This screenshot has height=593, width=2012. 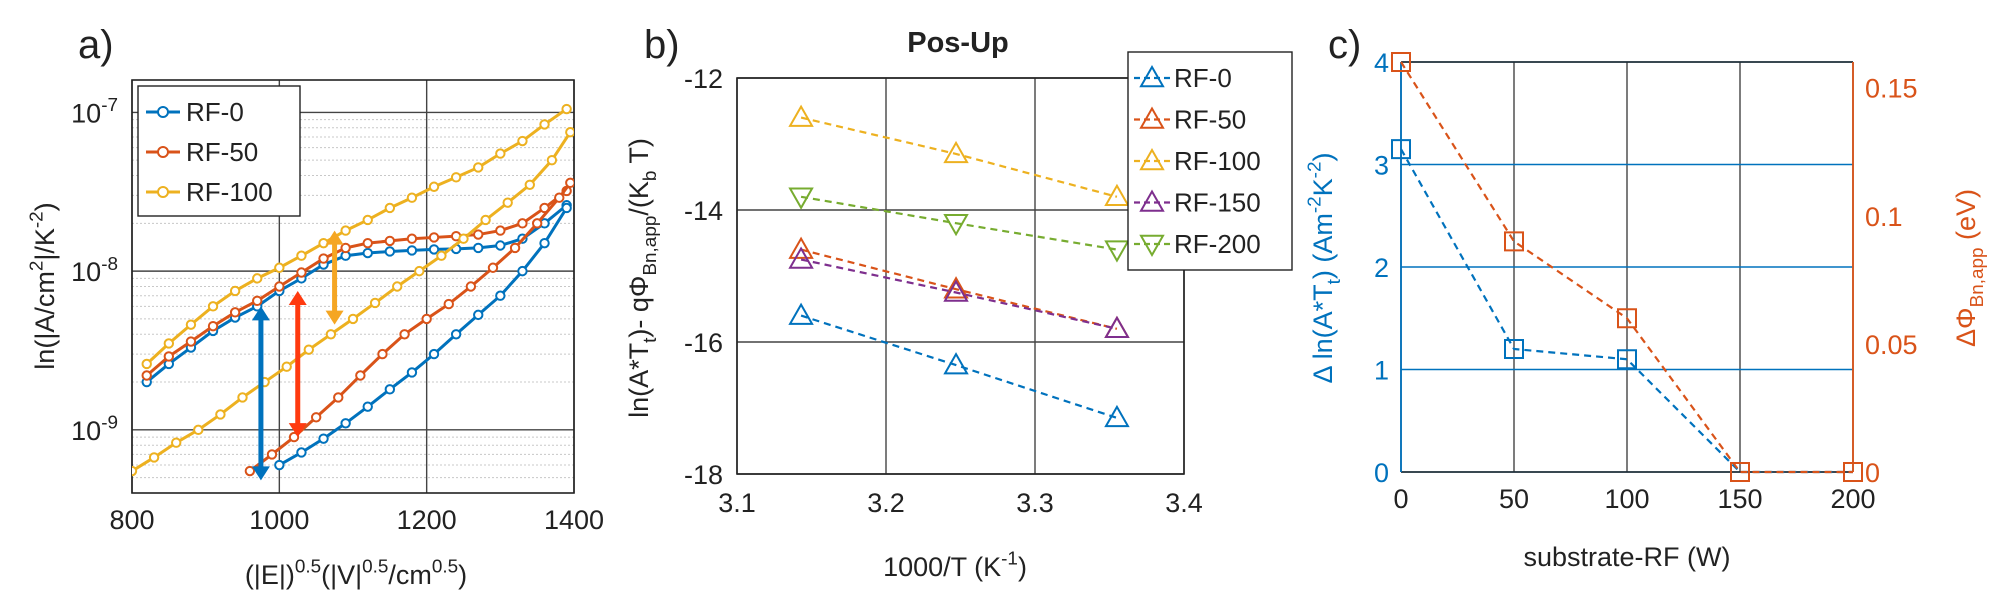 What do you see at coordinates (45, 244) in the screenshot?
I see `y-axis-label-part: |/K` at bounding box center [45, 244].